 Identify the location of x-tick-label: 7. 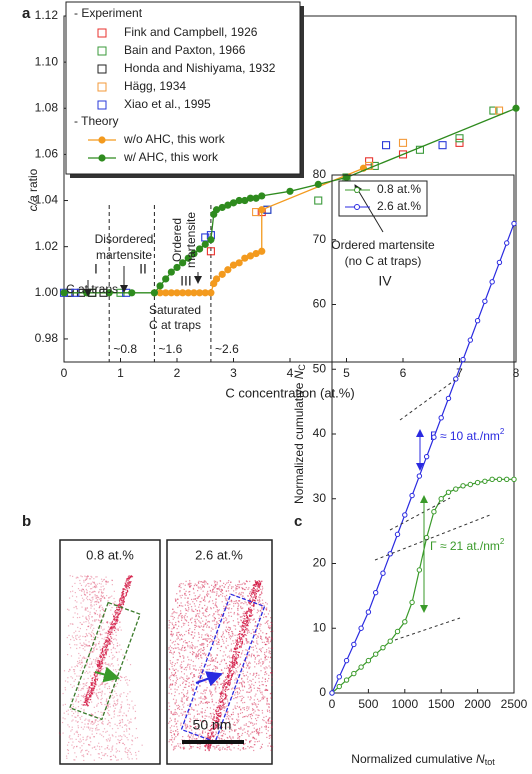
(459, 373).